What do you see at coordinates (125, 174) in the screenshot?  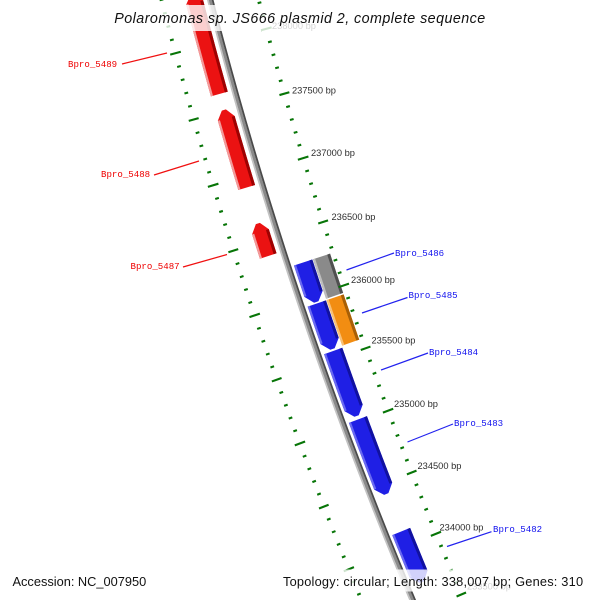 I see `svg-text: Bpro_5488` at bounding box center [125, 174].